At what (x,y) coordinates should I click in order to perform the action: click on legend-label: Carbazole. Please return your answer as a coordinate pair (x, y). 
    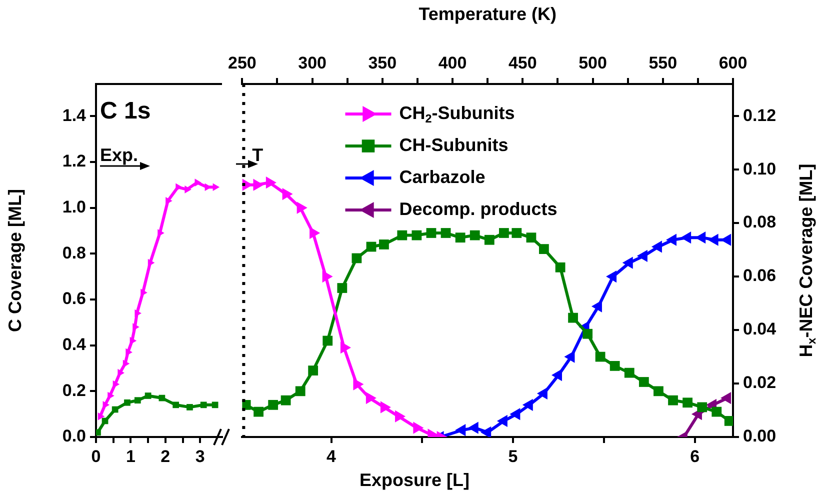
    Looking at the image, I should click on (442, 176).